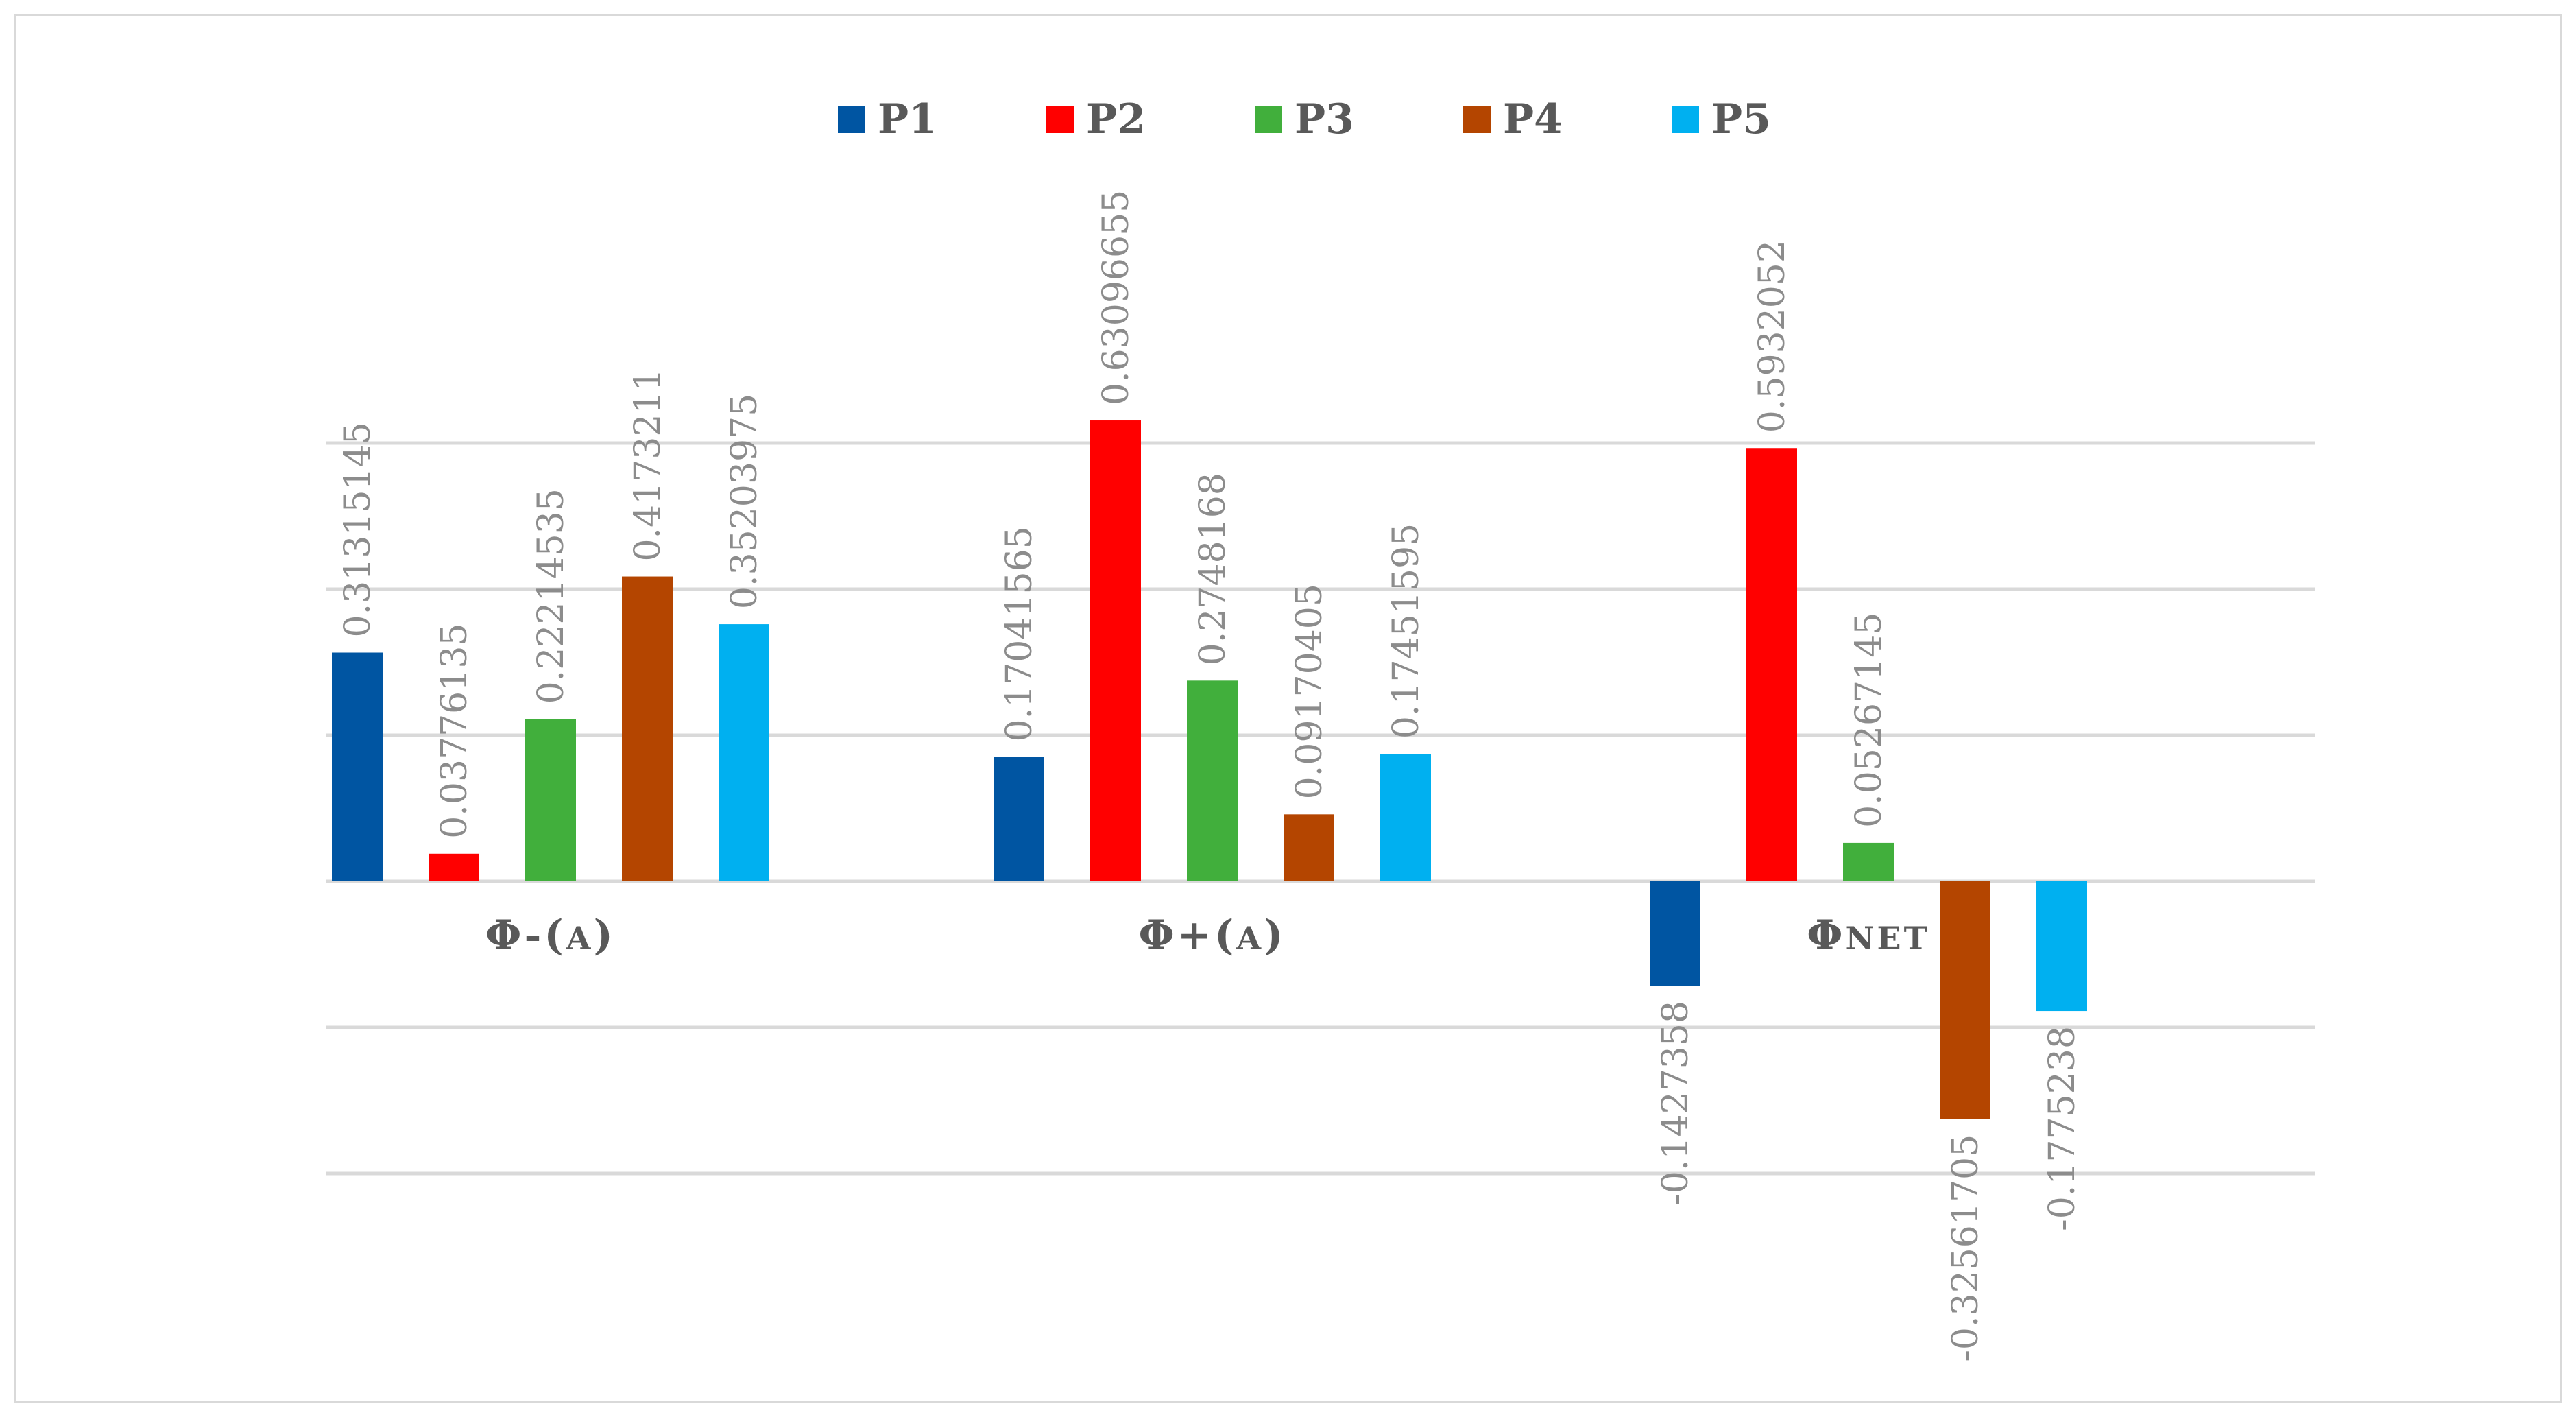 This screenshot has height=1417, width=2576. What do you see at coordinates (908, 119) in the screenshot?
I see `legend-label-p1: P1` at bounding box center [908, 119].